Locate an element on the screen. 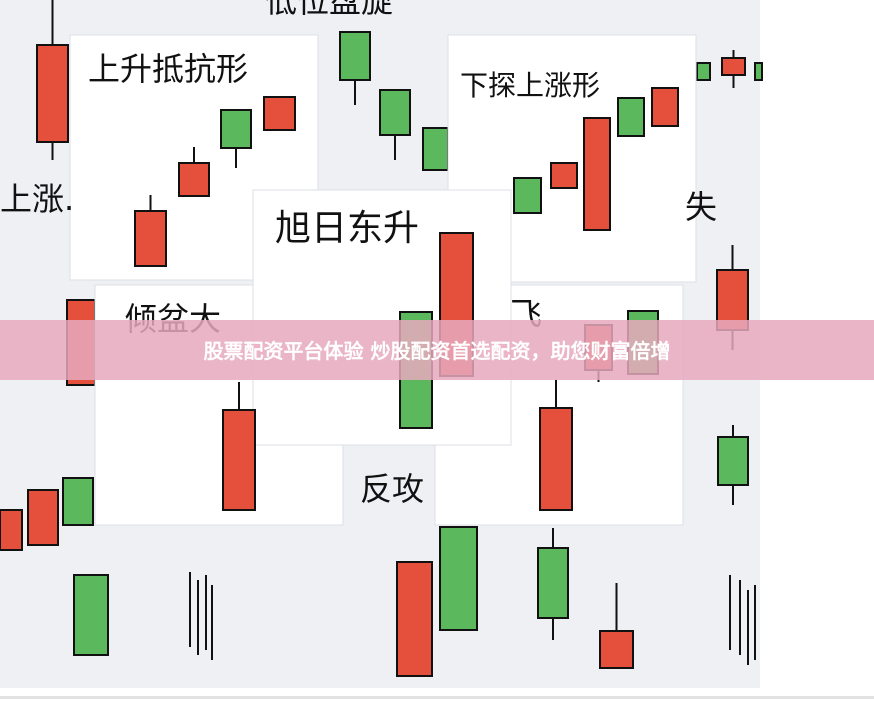  divider is located at coordinates (437, 697).